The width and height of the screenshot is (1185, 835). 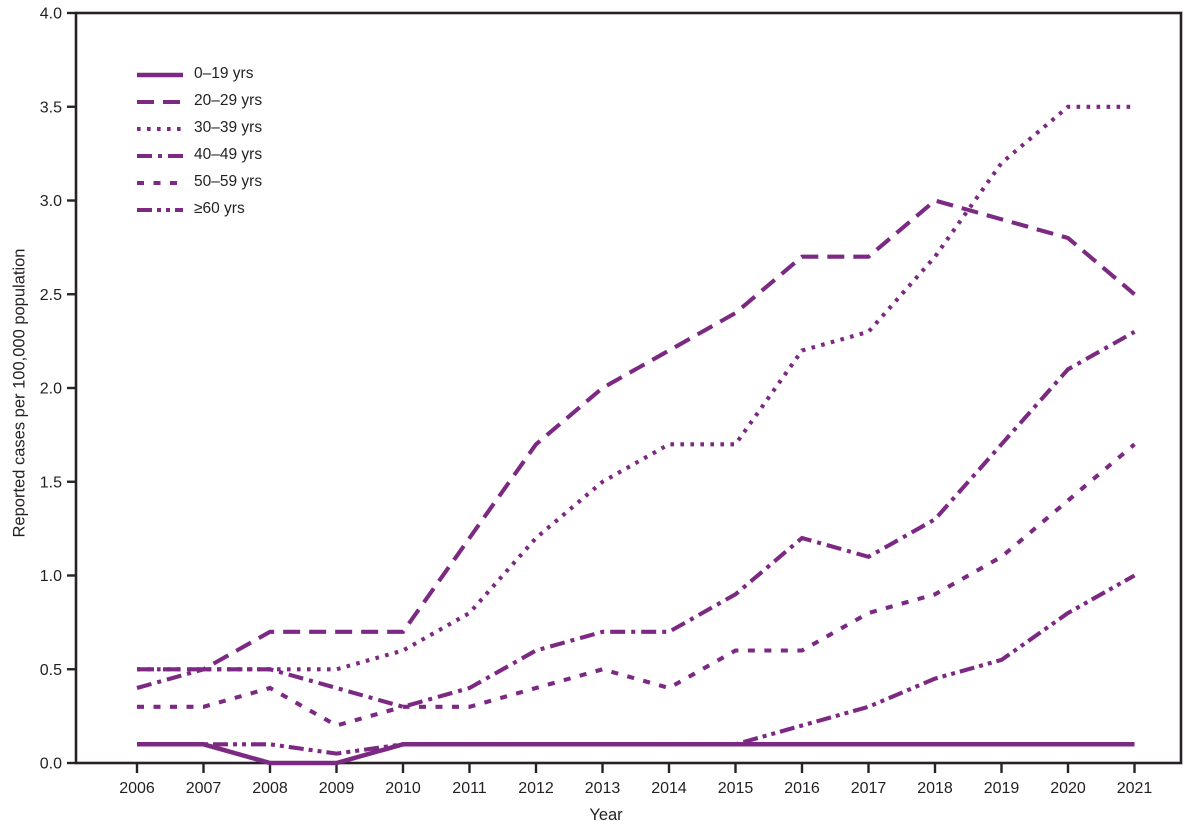 I want to click on y-tick-label: 2.0, so click(x=51, y=389).